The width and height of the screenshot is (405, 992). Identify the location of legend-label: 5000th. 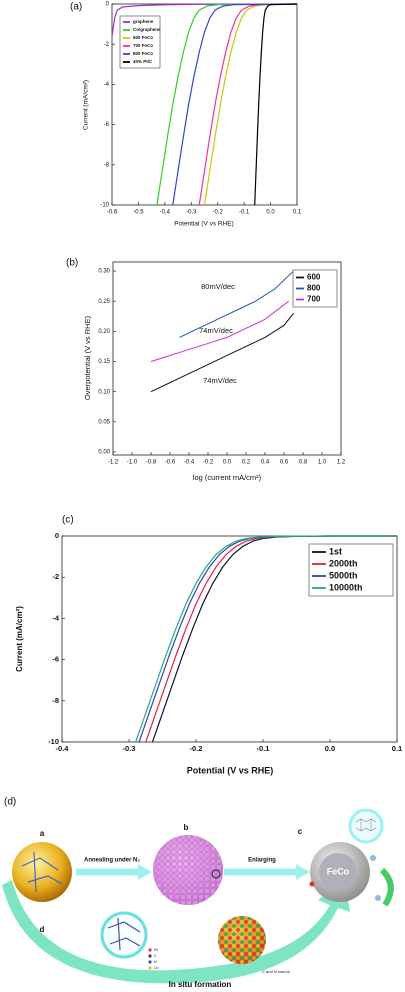
(343, 575).